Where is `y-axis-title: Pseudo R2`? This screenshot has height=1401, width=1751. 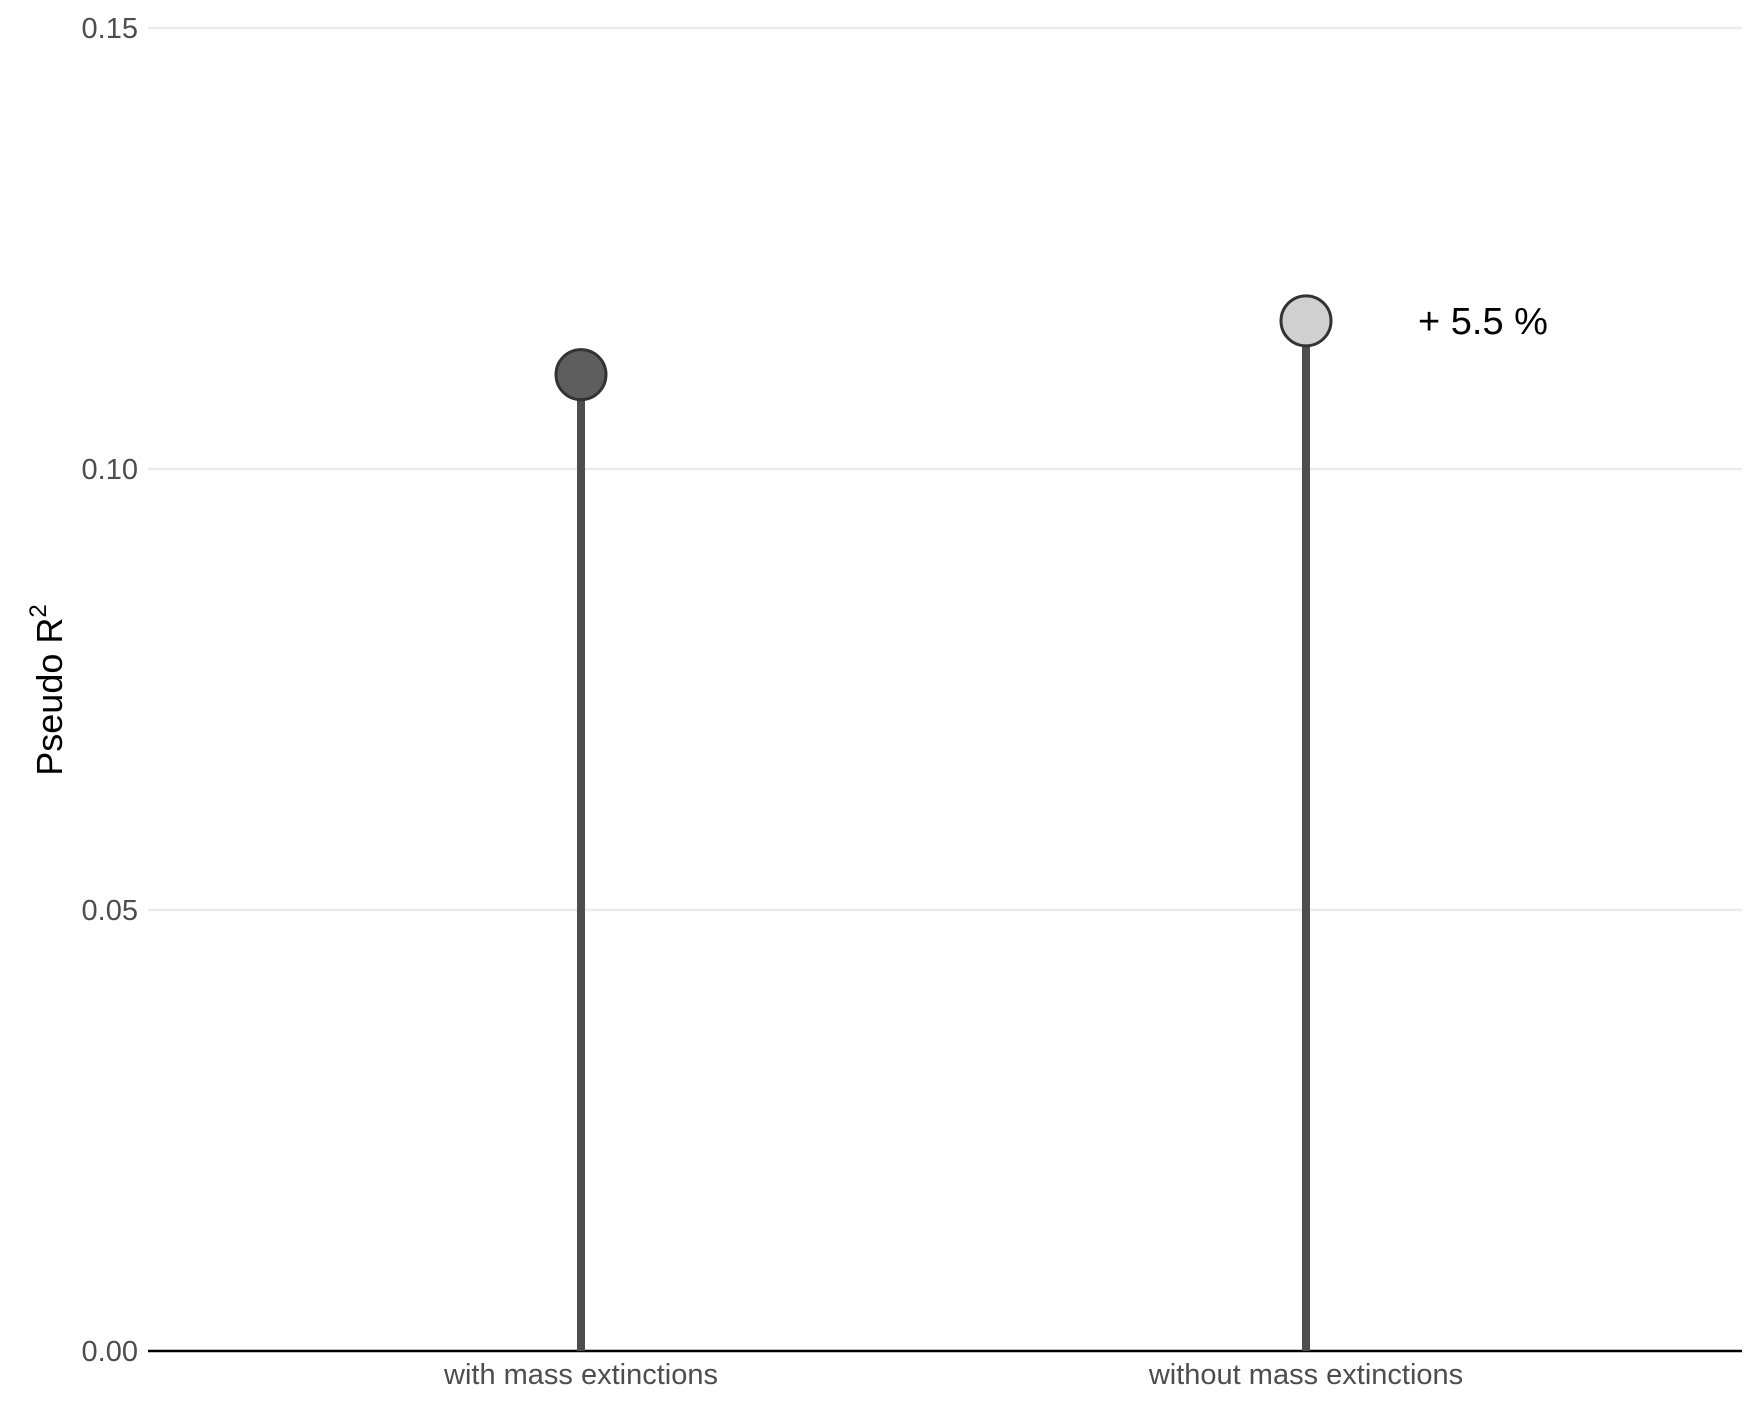
y-axis-title: Pseudo R2 is located at coordinates (47, 689).